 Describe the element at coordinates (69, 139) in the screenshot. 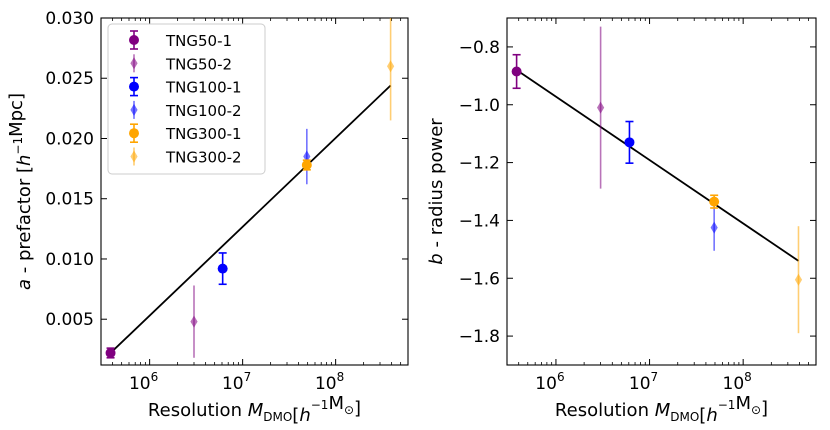

I see `y-tick-label: 0.020` at that location.